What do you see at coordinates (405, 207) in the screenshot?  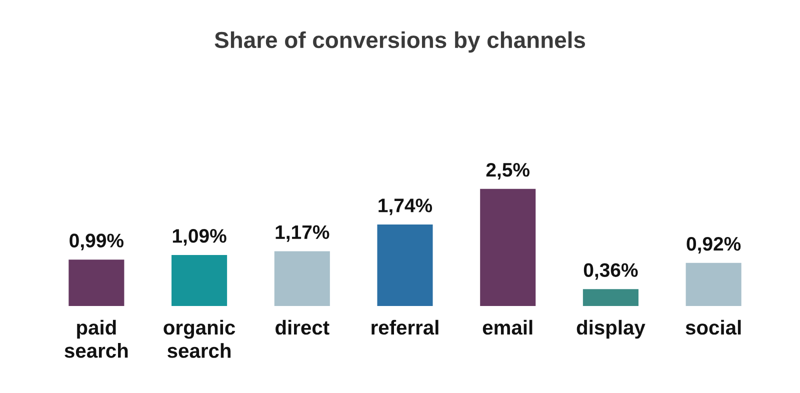 I see `data-label: 1,74%` at bounding box center [405, 207].